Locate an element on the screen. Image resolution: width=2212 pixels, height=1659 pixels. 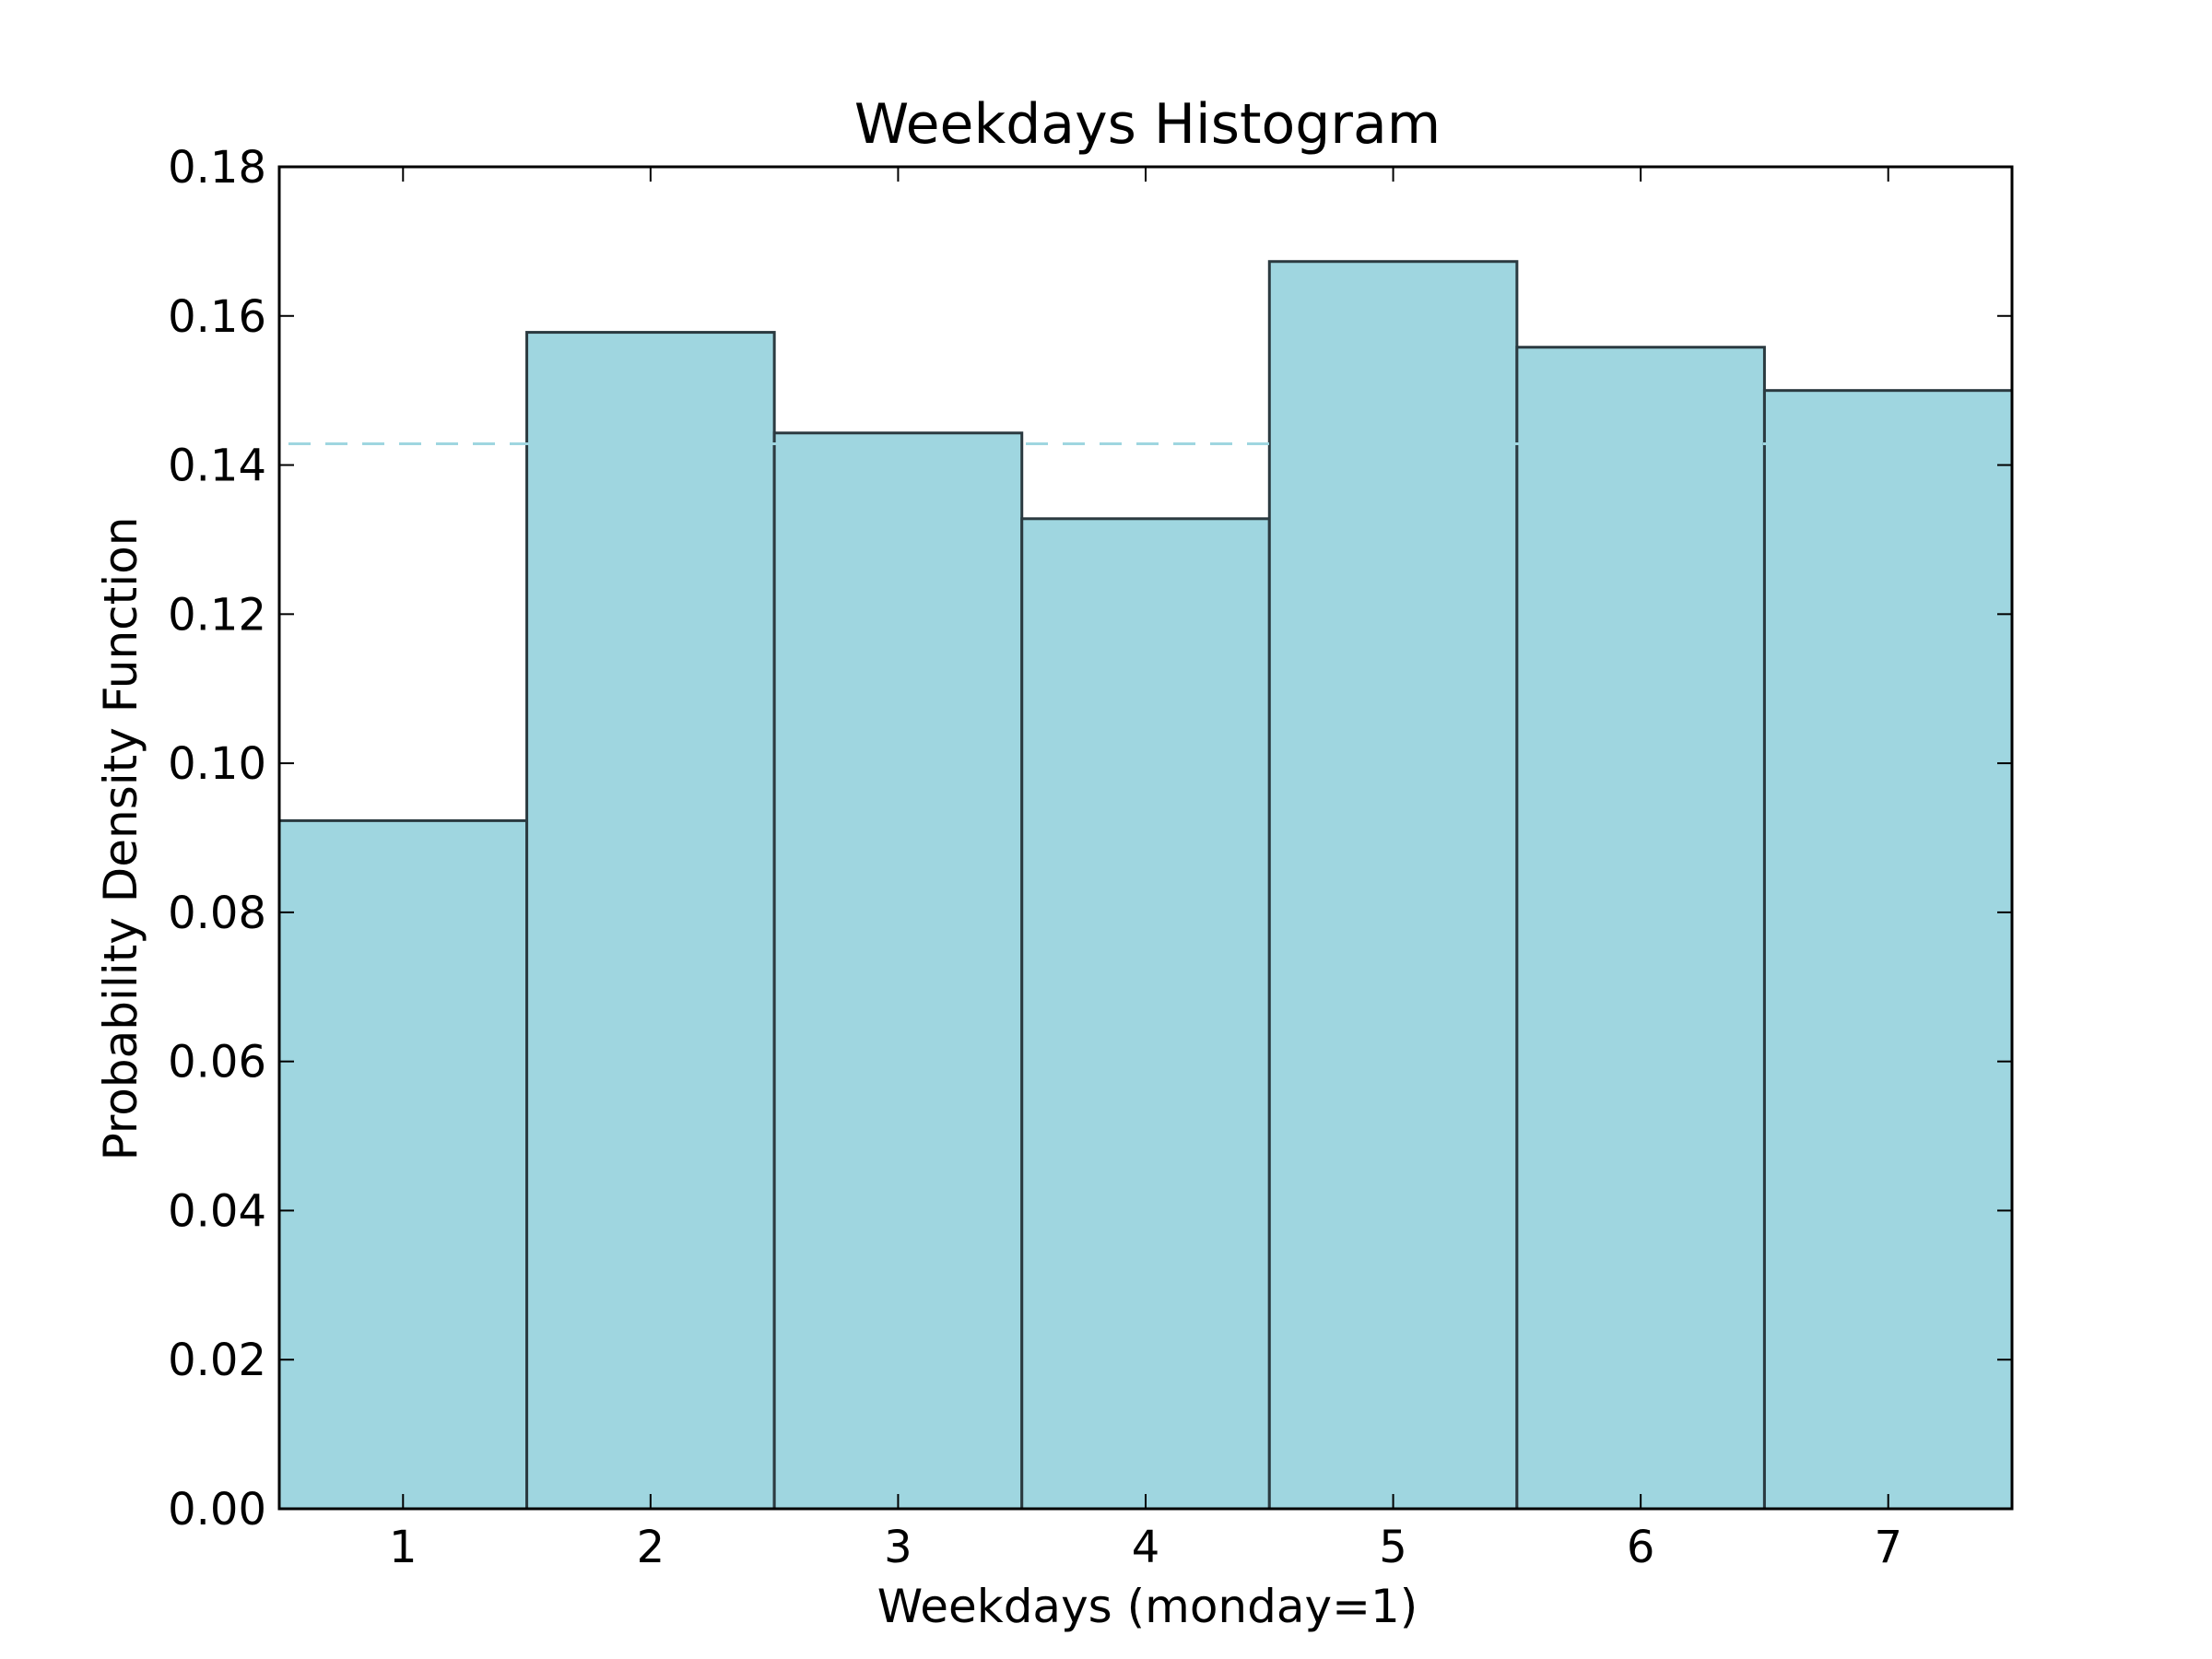
y-tick-label: 0.12 is located at coordinates (217, 615).